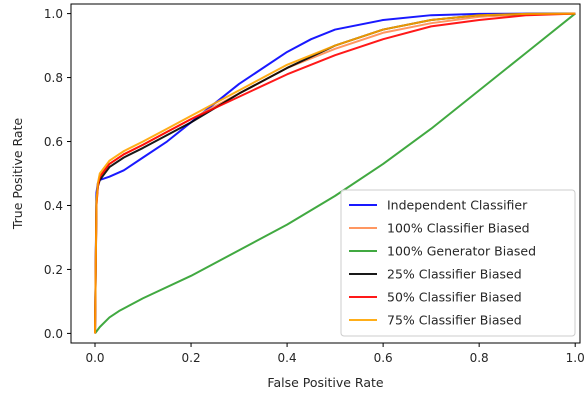  I want to click on legend-label-5: 75% Classifier Biased, so click(454, 320).